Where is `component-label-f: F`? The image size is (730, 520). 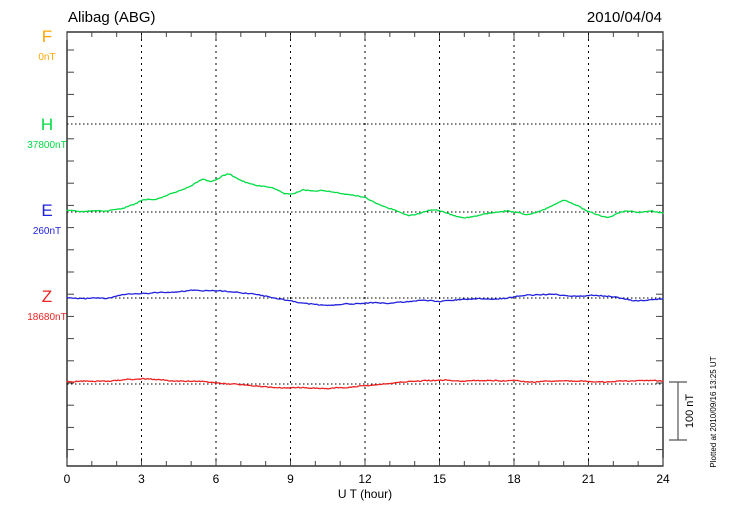 component-label-f: F is located at coordinates (47, 36).